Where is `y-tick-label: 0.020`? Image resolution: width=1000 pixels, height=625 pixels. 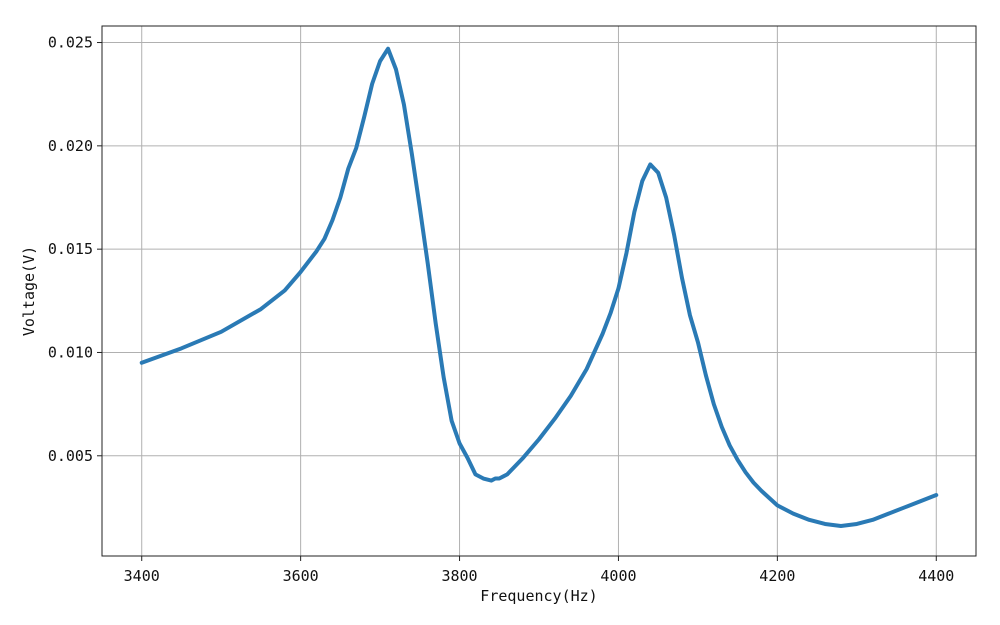
y-tick-label: 0.020 is located at coordinates (70, 146).